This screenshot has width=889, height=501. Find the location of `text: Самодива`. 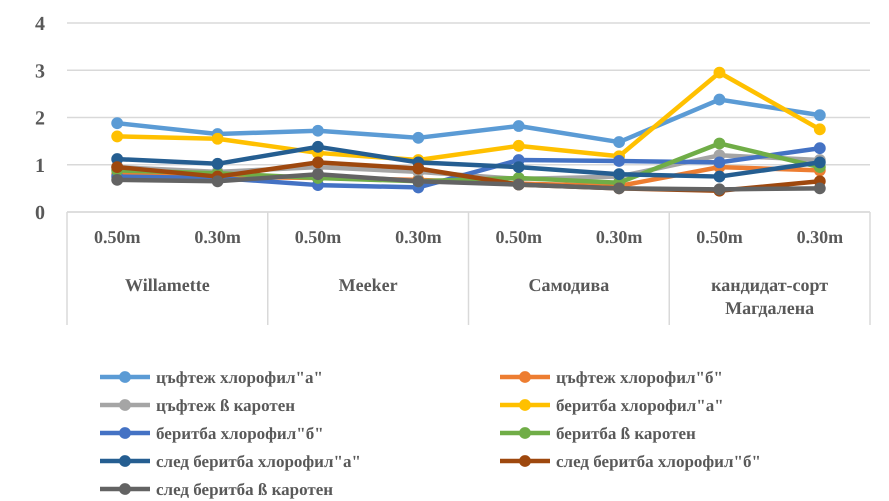

text: Самодива is located at coordinates (569, 285).